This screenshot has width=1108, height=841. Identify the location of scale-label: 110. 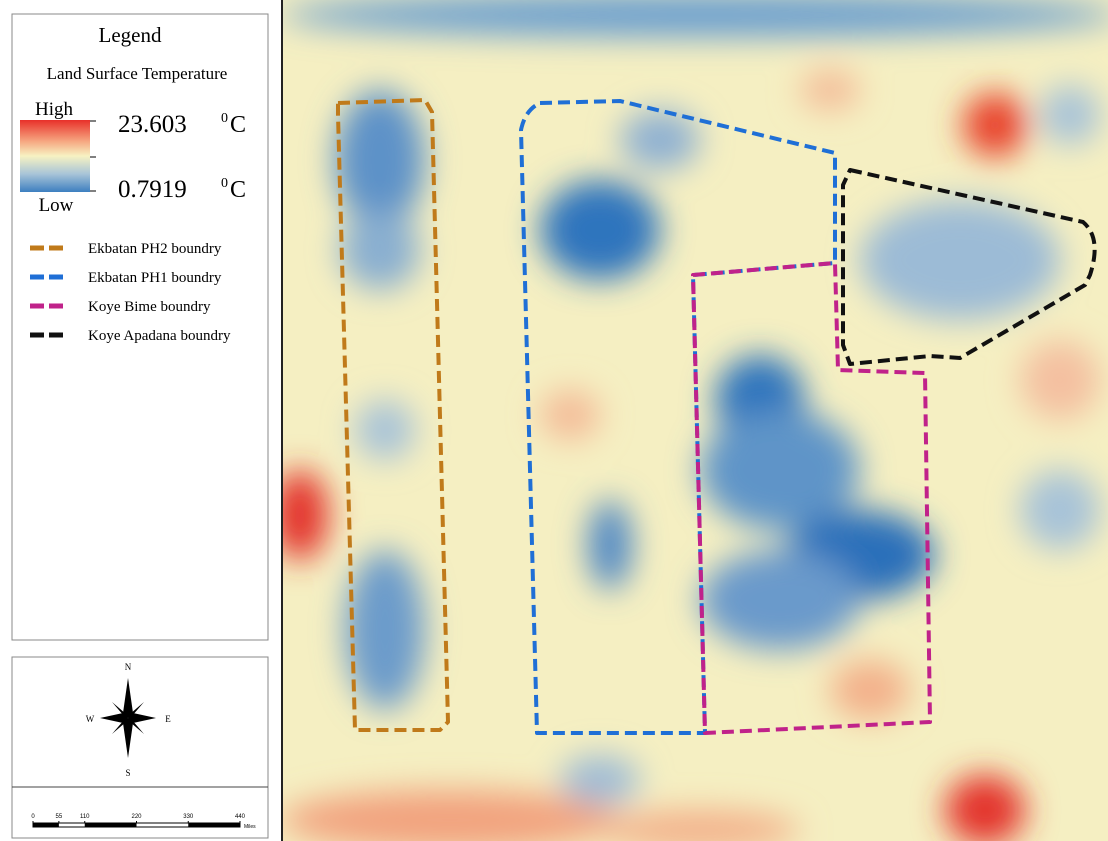
(85, 817).